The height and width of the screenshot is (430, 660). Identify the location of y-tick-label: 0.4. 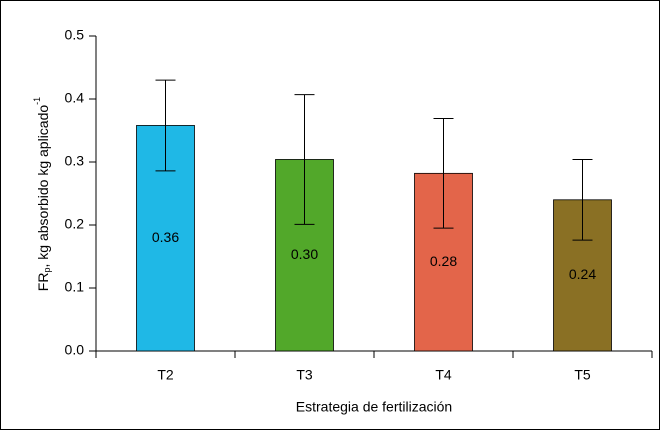
(75, 98).